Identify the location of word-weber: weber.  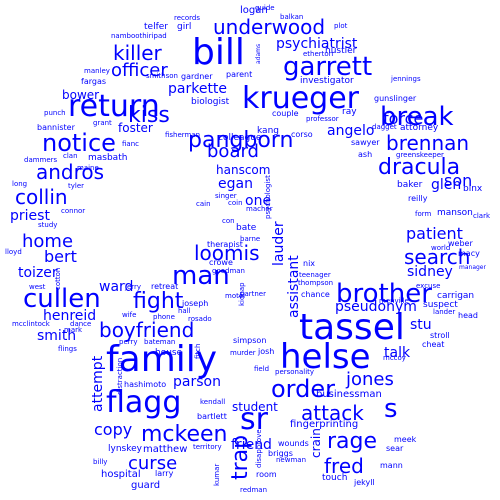
(460, 243).